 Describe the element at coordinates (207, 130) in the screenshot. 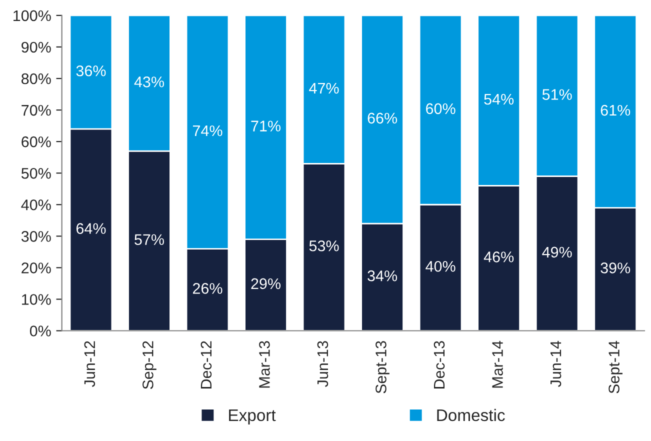

I see `data-label: 74%` at that location.